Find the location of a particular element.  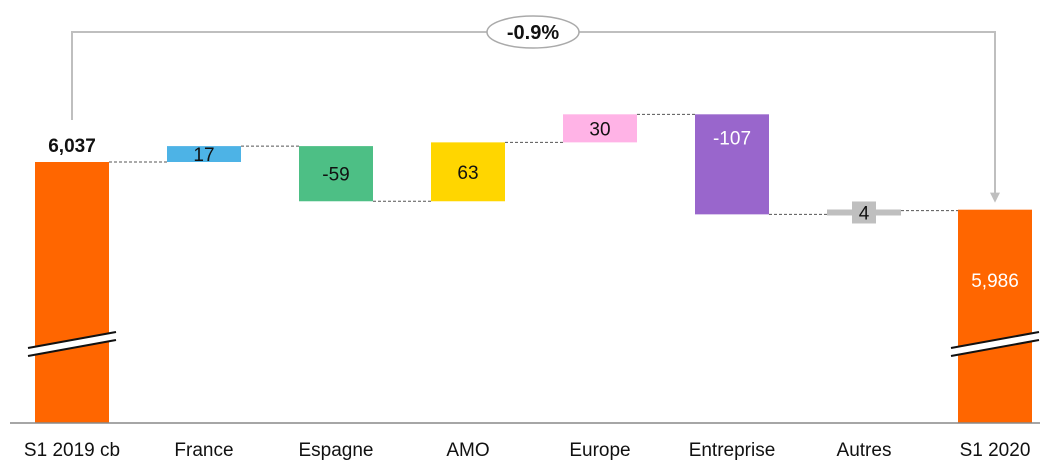

x-tick-label: Europe is located at coordinates (599, 450).